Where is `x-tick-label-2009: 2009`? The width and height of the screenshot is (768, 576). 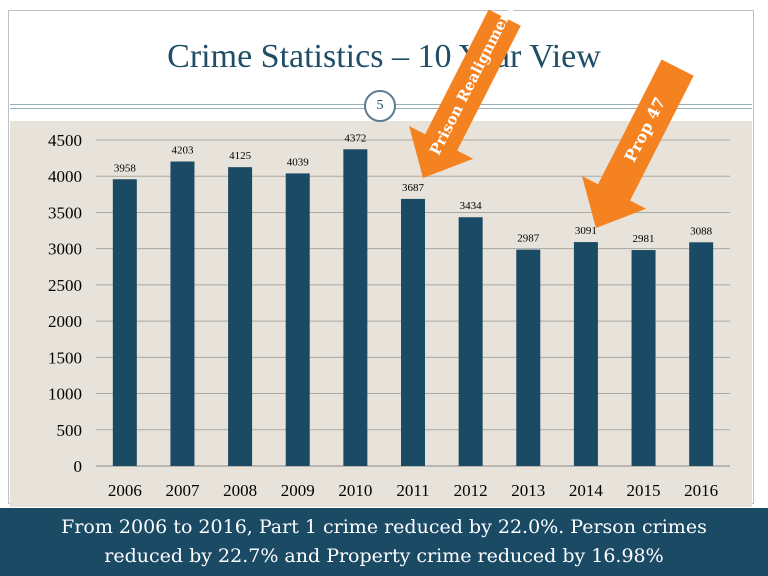 x-tick-label-2009: 2009 is located at coordinates (298, 490).